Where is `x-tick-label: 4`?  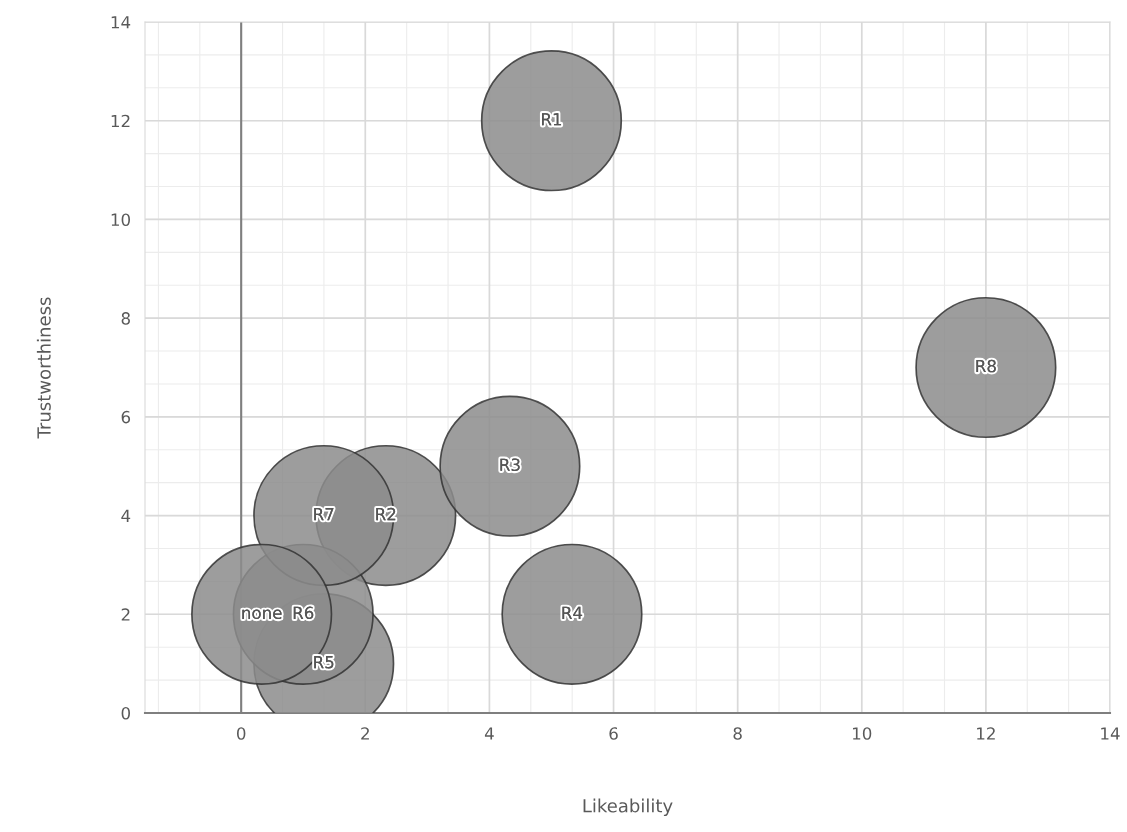
x-tick-label: 4 is located at coordinates (489, 733).